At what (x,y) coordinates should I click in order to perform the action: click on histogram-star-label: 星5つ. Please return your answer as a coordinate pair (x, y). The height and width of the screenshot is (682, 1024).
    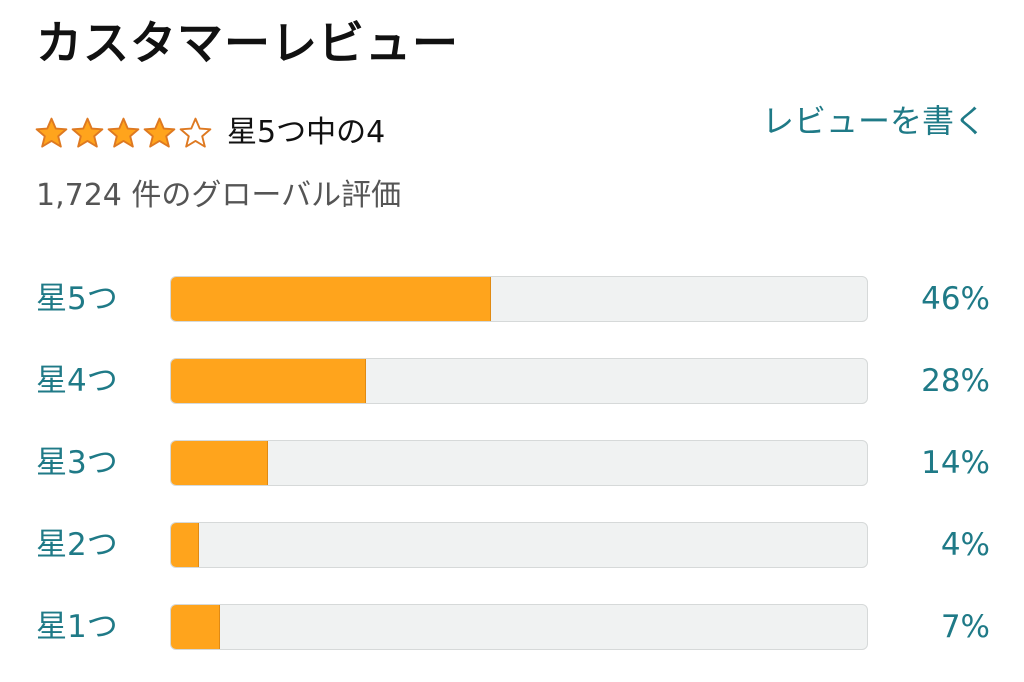
    Looking at the image, I should click on (77, 299).